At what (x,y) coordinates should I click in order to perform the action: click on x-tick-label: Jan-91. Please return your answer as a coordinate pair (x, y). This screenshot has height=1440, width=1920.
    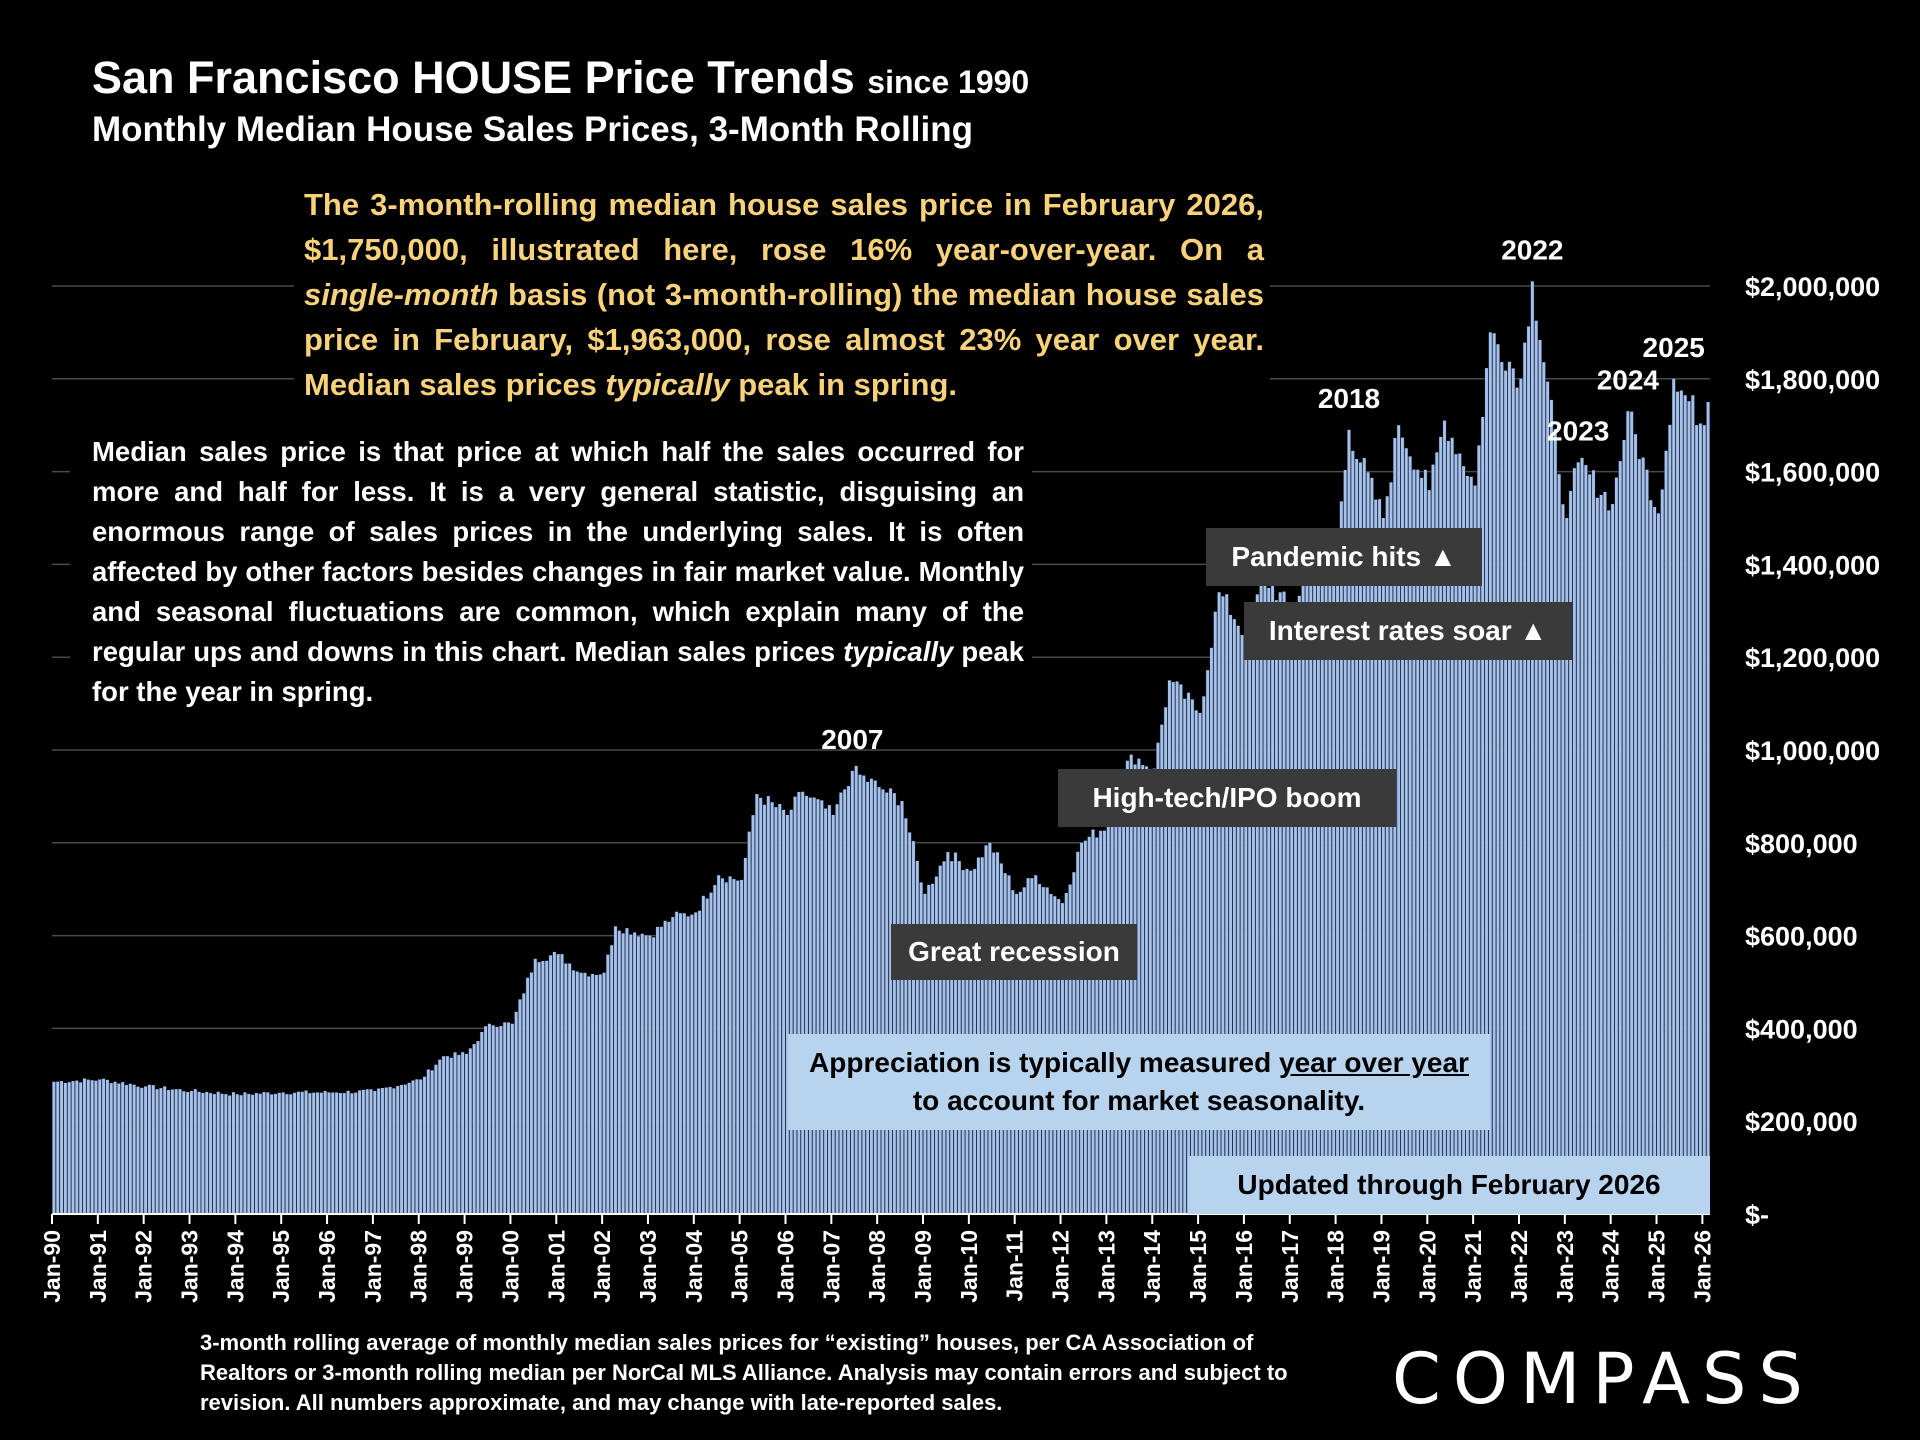
    Looking at the image, I should click on (98, 1266).